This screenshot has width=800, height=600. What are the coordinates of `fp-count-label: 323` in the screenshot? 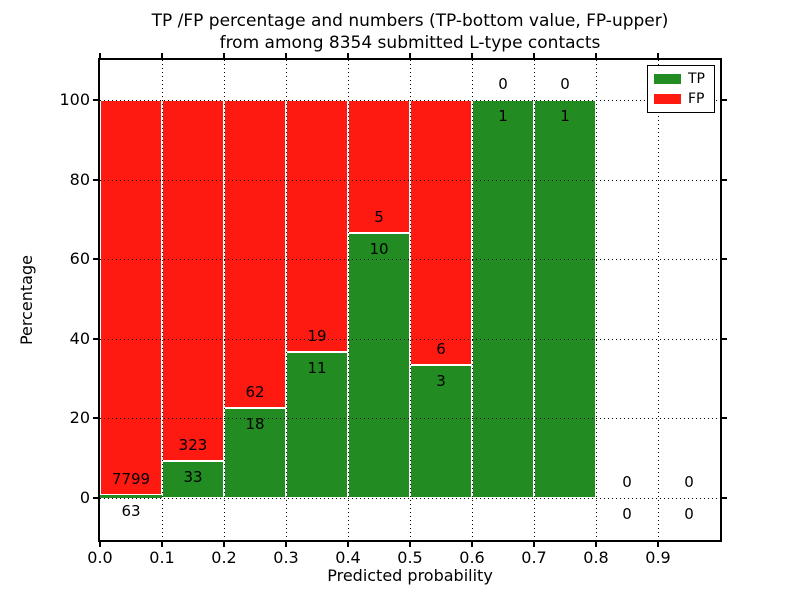 It's located at (193, 445).